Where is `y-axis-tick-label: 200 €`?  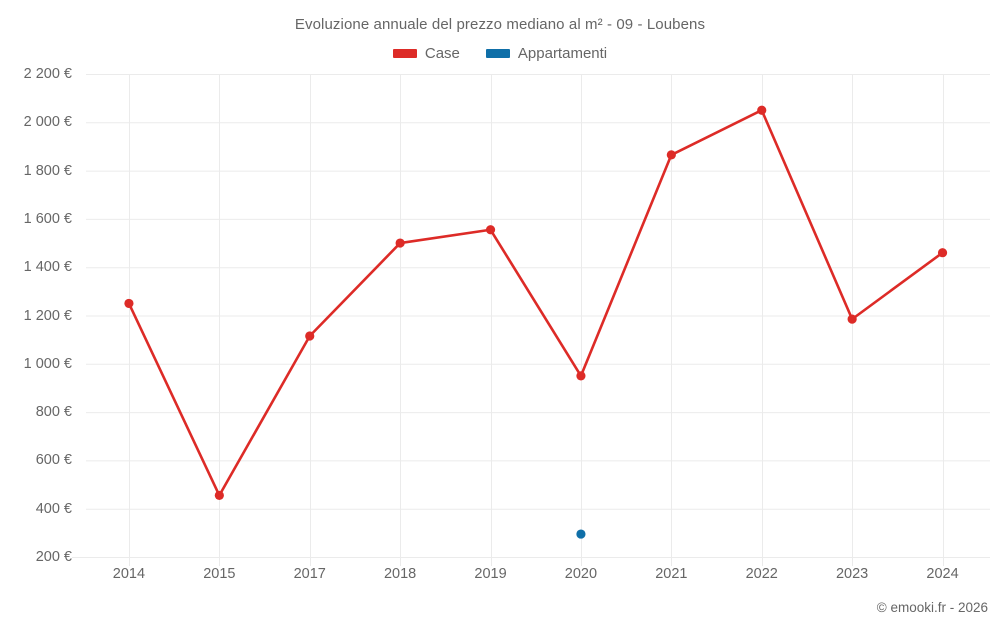
y-axis-tick-label: 200 € is located at coordinates (53, 557).